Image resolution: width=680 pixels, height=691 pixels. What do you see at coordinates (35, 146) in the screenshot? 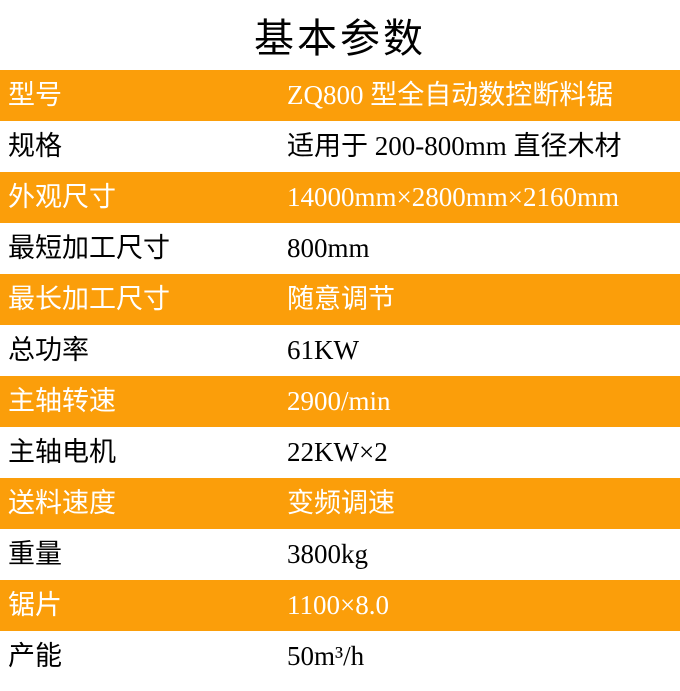
I see `param-label: 规格` at bounding box center [35, 146].